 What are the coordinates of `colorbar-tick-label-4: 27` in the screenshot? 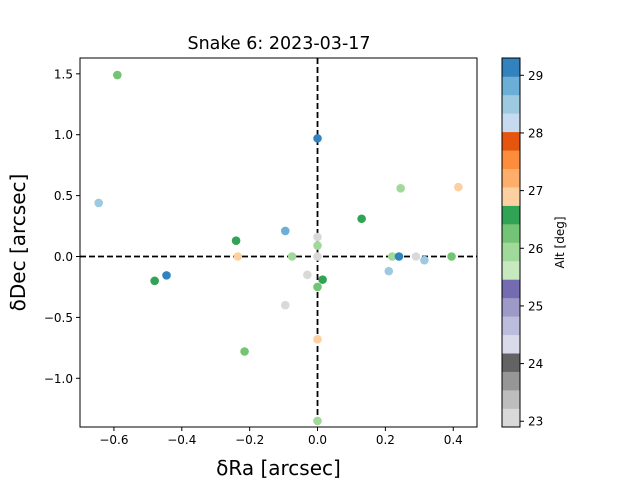 It's located at (535, 191).